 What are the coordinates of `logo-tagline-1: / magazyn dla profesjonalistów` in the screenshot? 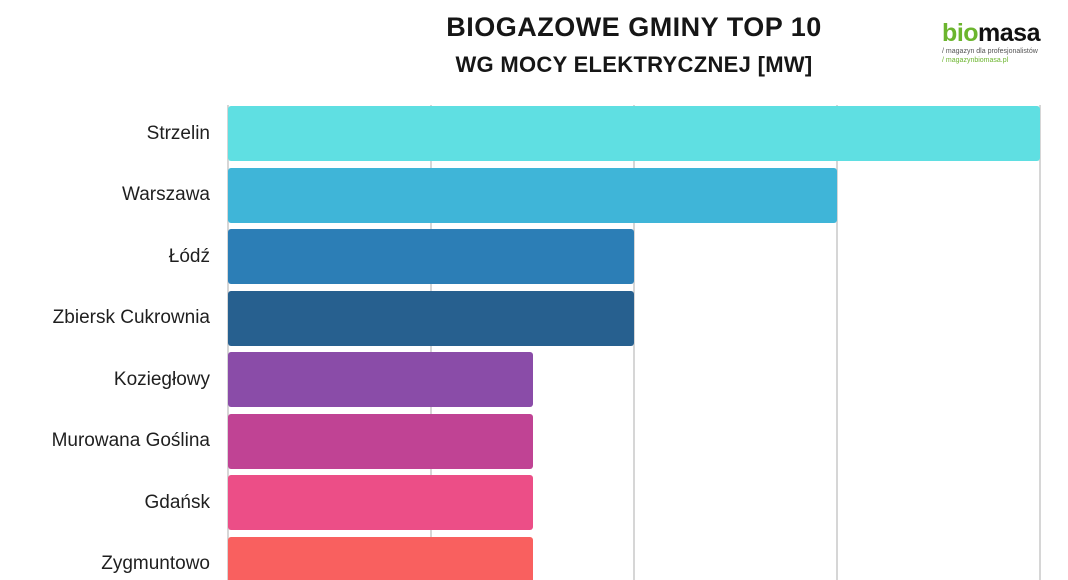 It's located at (990, 51).